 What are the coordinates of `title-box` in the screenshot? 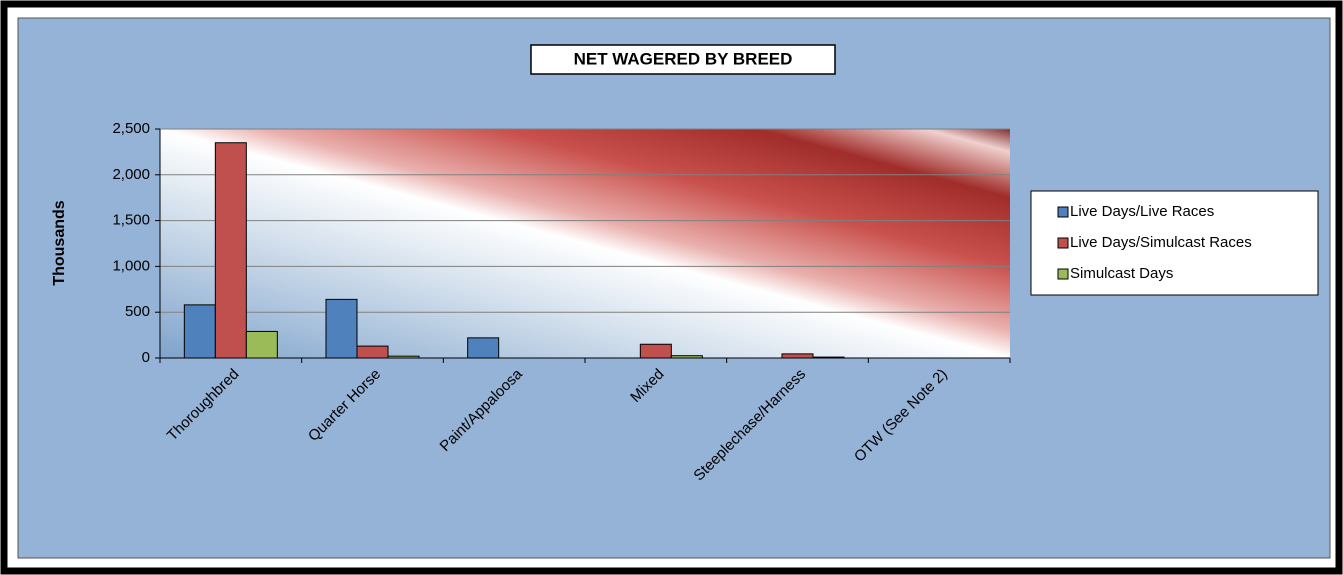 It's located at (683, 59).